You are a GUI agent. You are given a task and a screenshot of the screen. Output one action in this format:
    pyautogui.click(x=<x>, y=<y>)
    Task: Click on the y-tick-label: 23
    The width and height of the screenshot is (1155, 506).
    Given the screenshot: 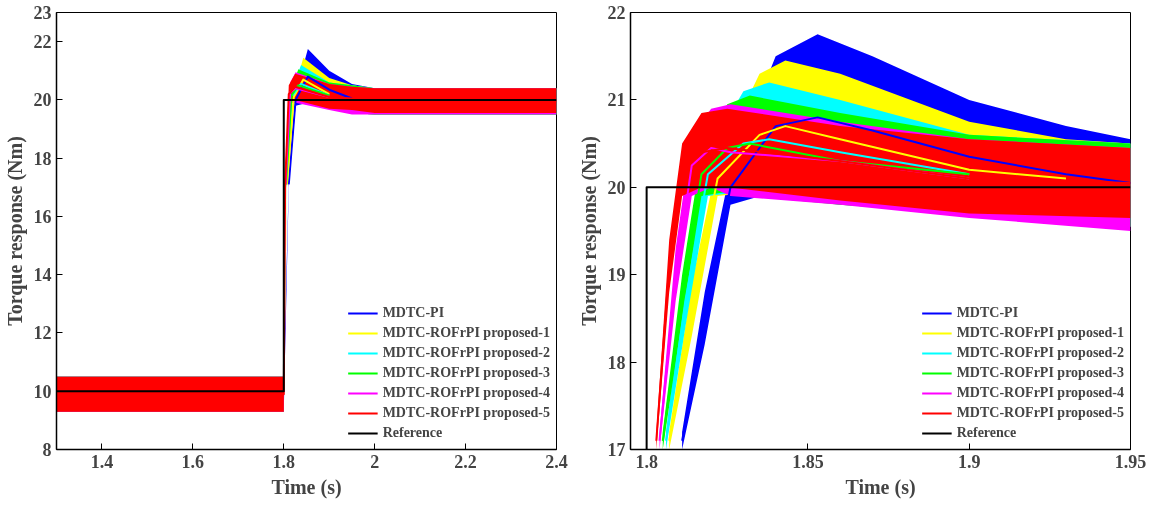 What is the action you would take?
    pyautogui.click(x=42, y=13)
    